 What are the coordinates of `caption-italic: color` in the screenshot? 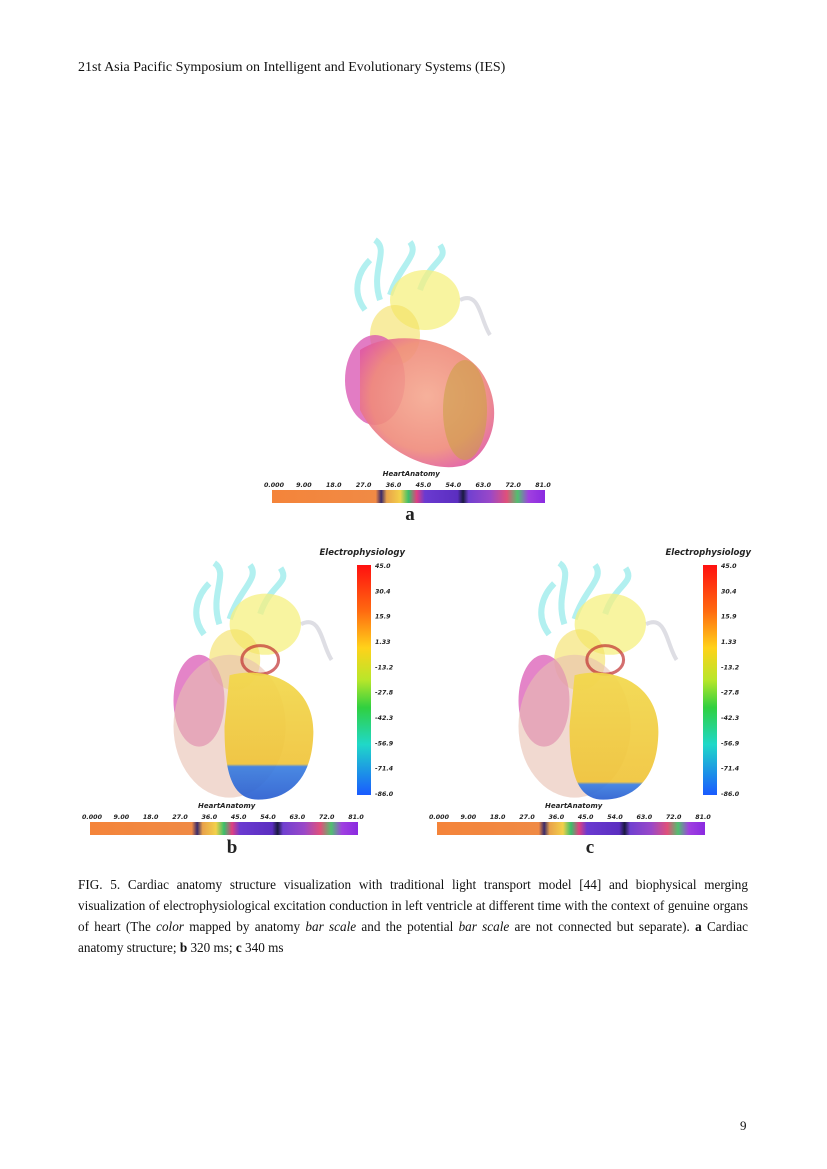 It's located at (170, 926).